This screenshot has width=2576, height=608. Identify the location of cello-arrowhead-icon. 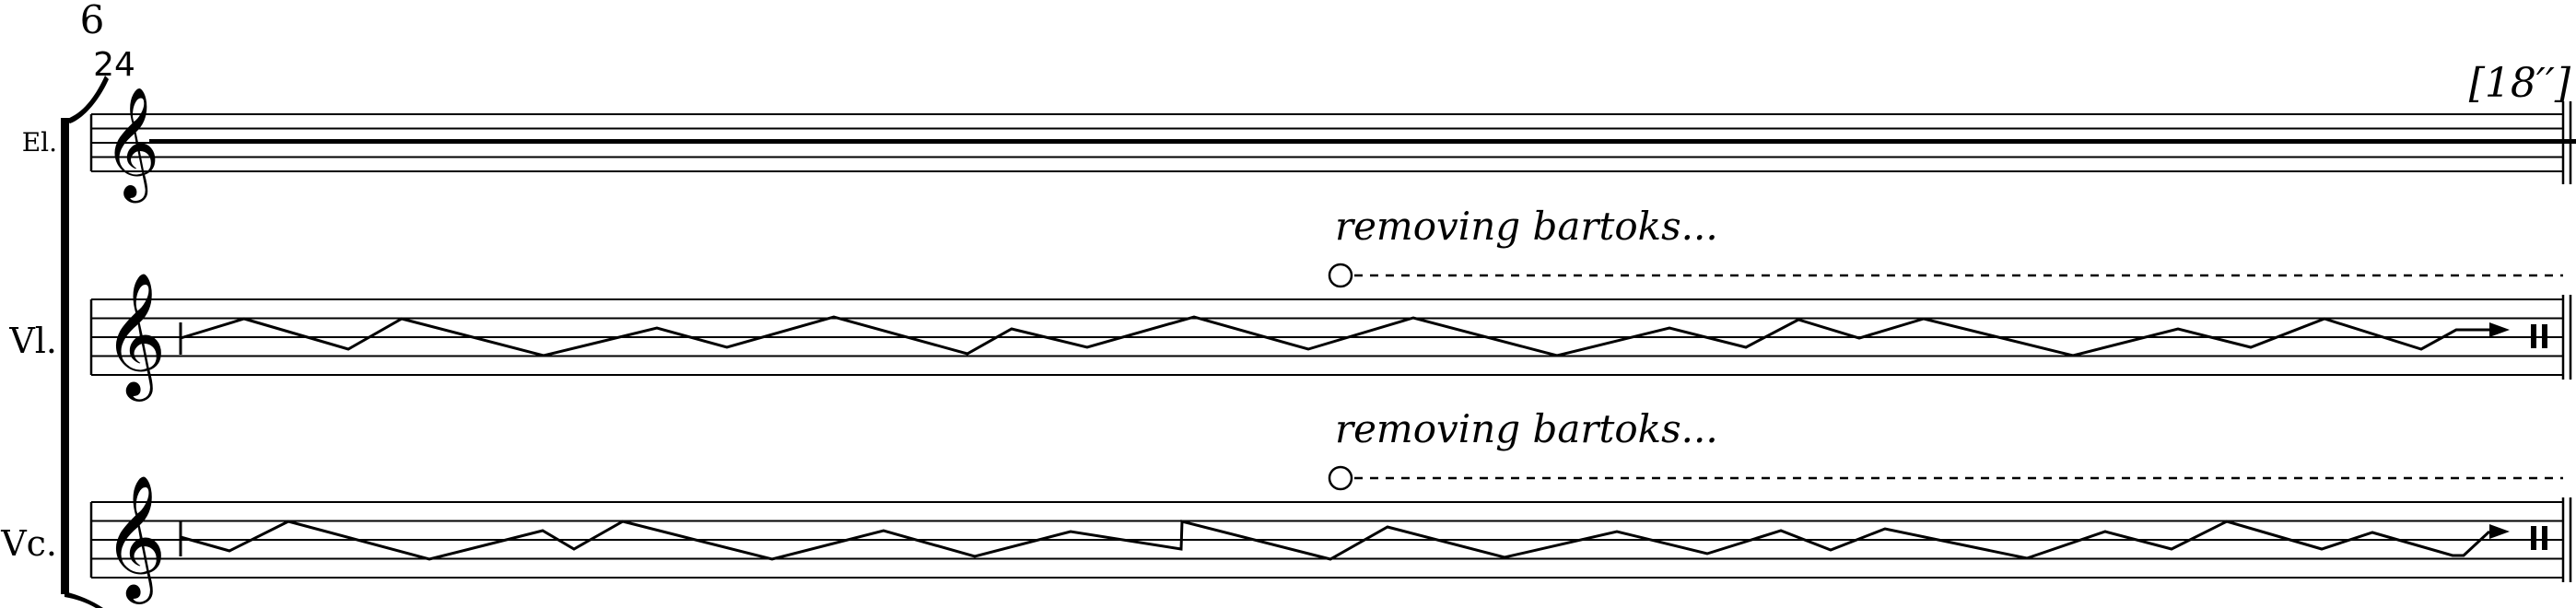
(2499, 531).